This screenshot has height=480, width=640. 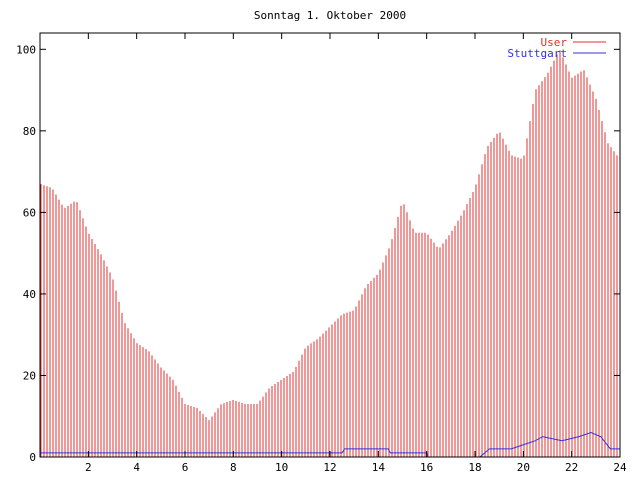 I want to click on stuttgart-line-layer, so click(x=330, y=445).